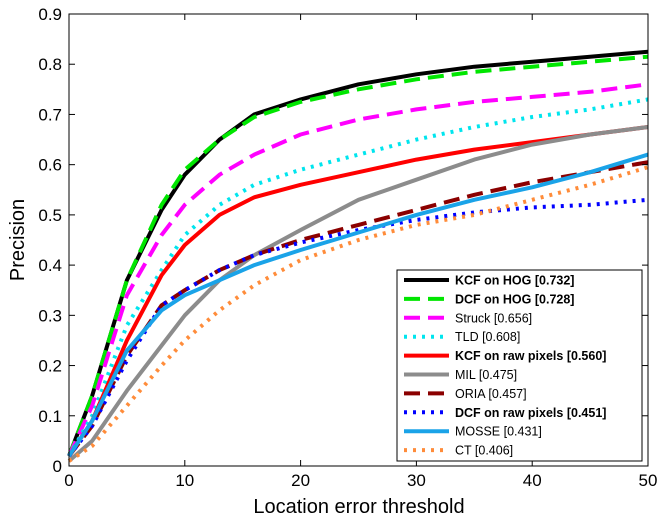 The height and width of the screenshot is (521, 659). Describe the element at coordinates (484, 451) in the screenshot. I see `legend-label-10: CT [0.406]` at that location.